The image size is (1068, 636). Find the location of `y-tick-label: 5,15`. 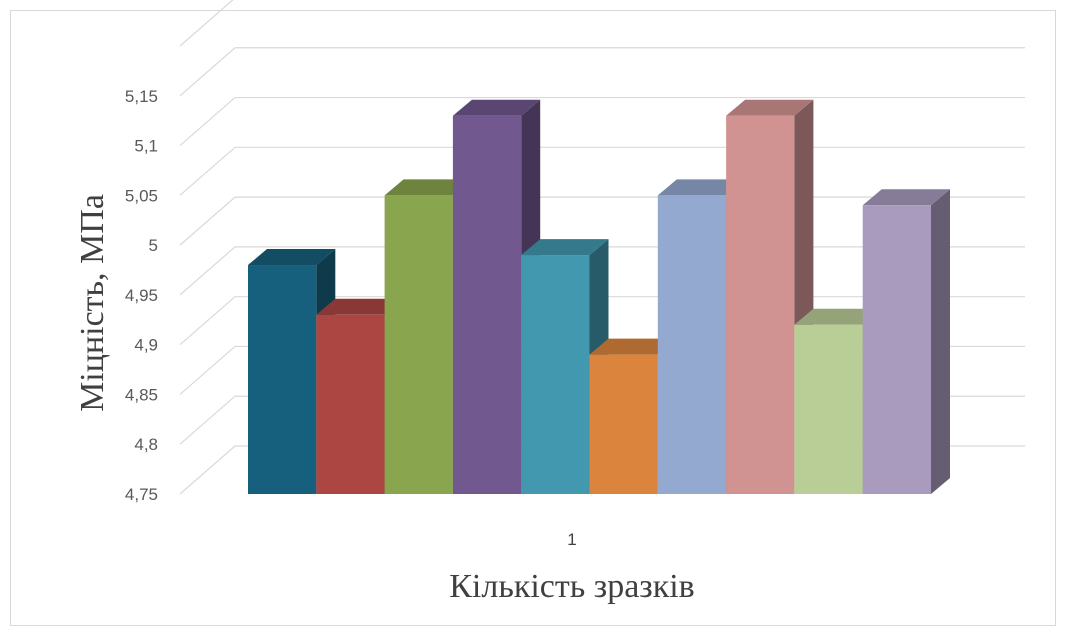

y-tick-label: 5,15 is located at coordinates (141, 96).